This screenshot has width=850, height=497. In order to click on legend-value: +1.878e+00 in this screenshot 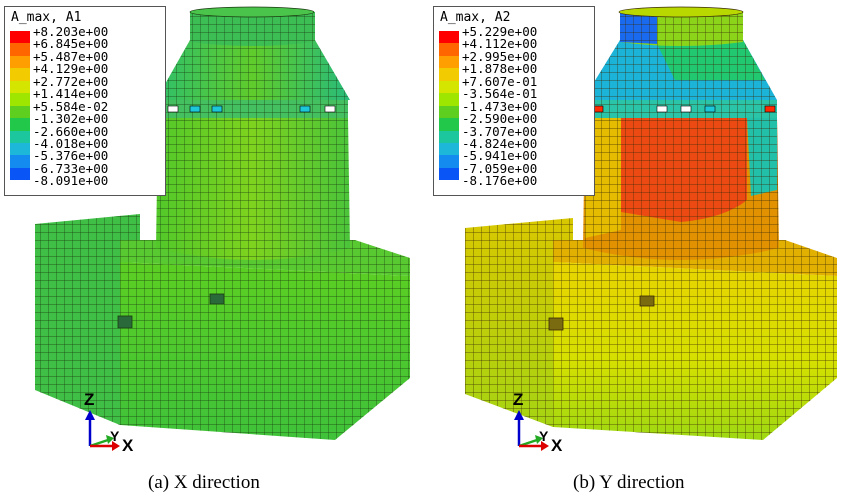, I will do `click(500, 69)`.